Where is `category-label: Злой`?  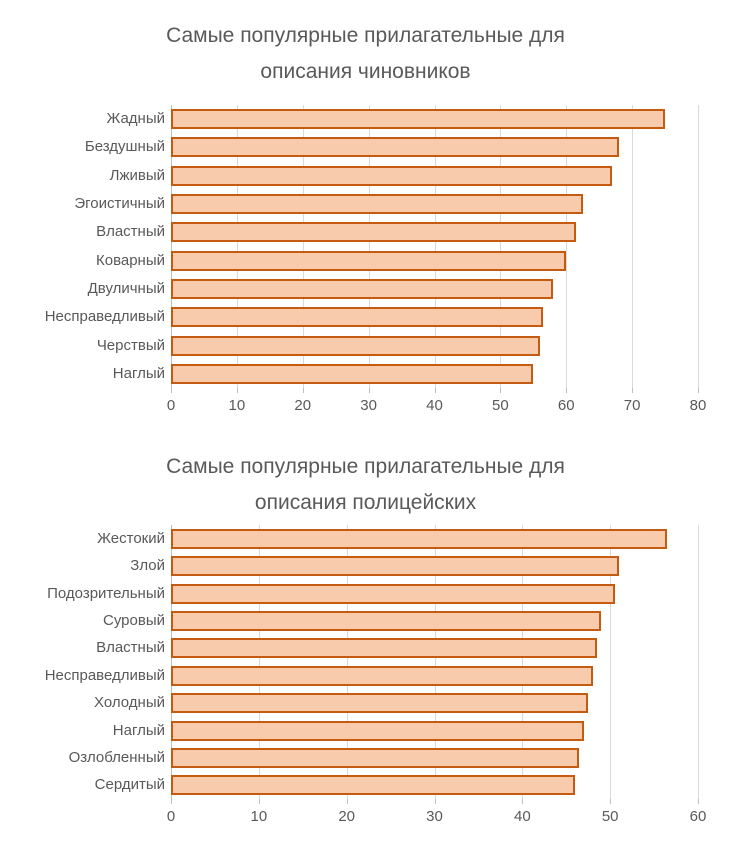
category-label: Злой is located at coordinates (147, 566).